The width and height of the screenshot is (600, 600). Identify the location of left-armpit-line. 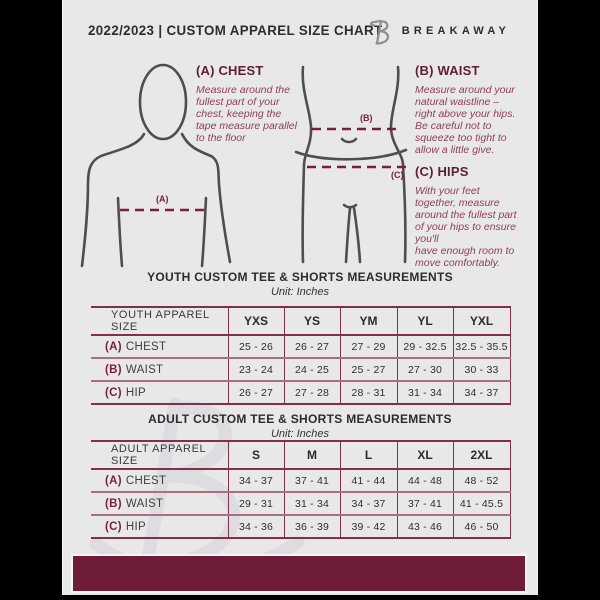
(120, 232).